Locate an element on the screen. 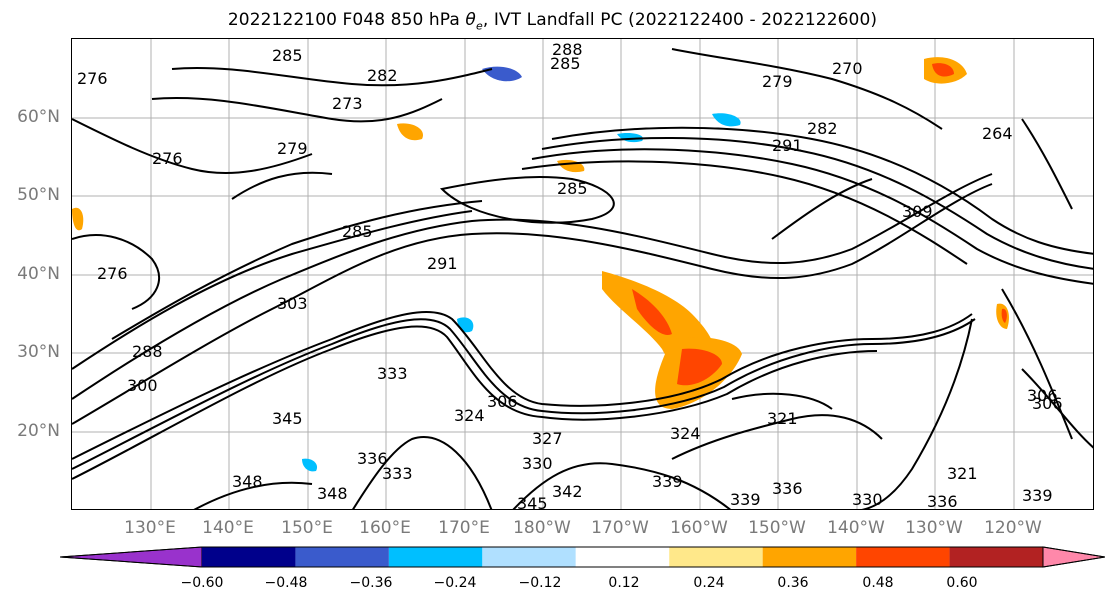  lon-label: 170°E is located at coordinates (464, 528).